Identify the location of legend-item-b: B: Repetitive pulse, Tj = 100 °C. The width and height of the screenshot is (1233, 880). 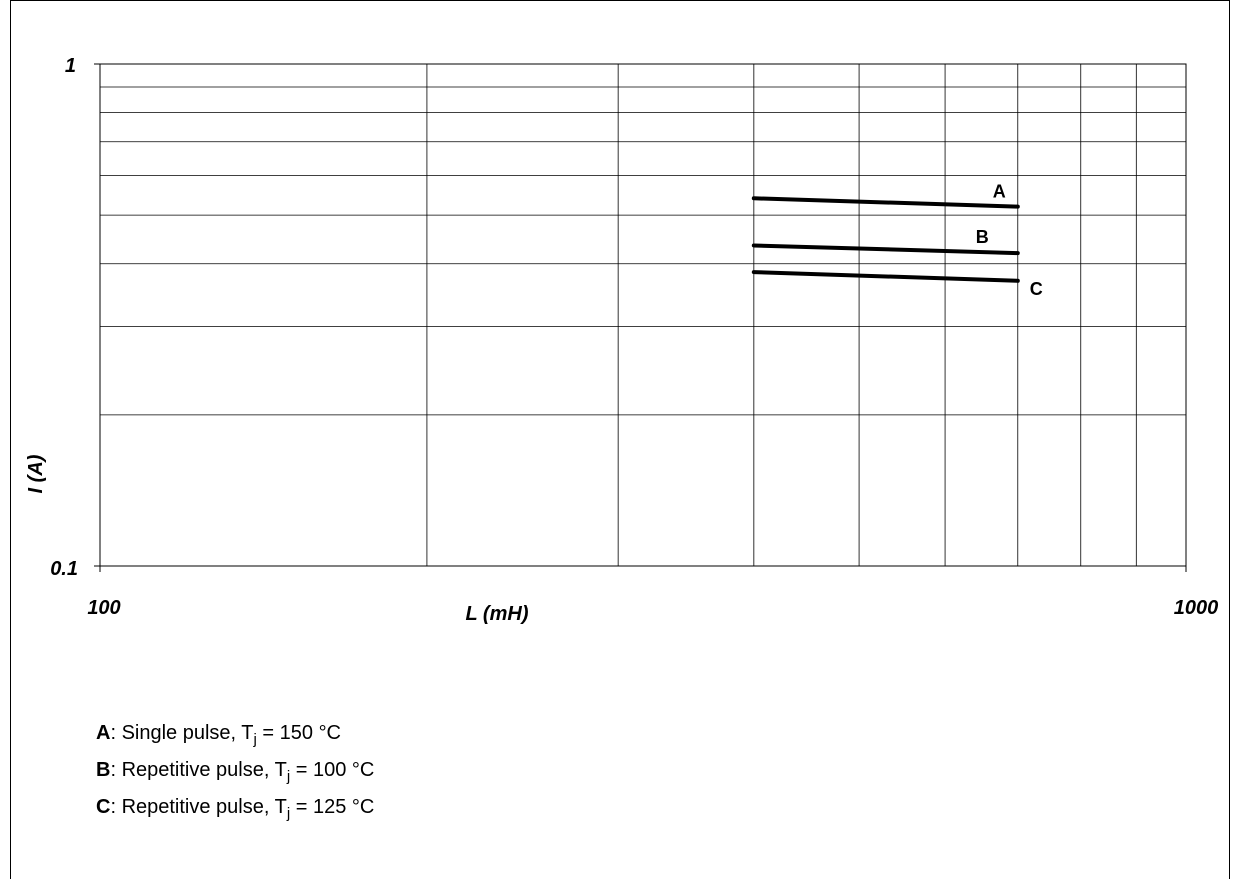
(235, 773).